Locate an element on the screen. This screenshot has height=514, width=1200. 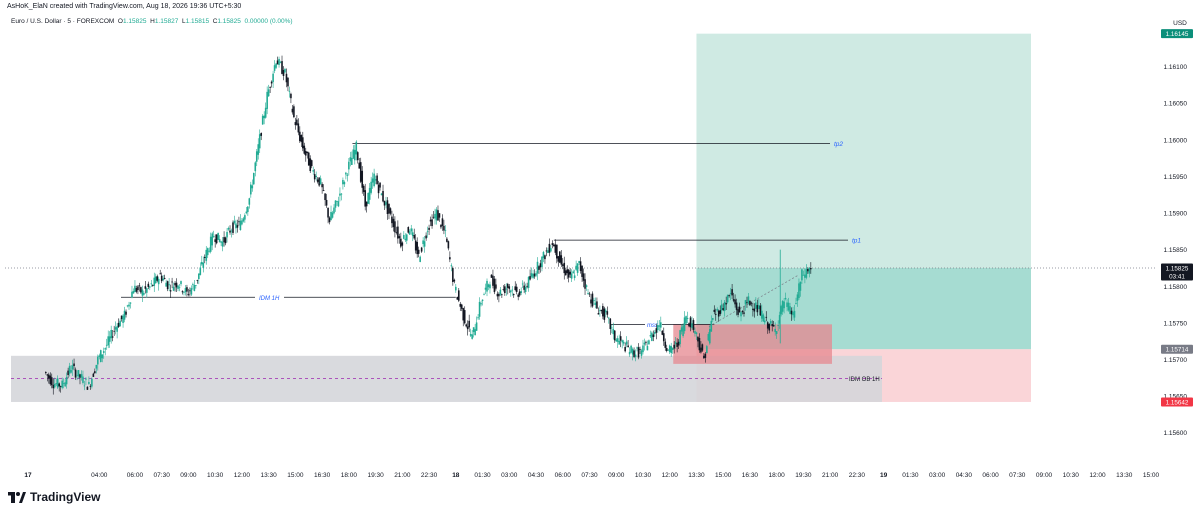
x-tick-label: 04:00 is located at coordinates (99, 475).